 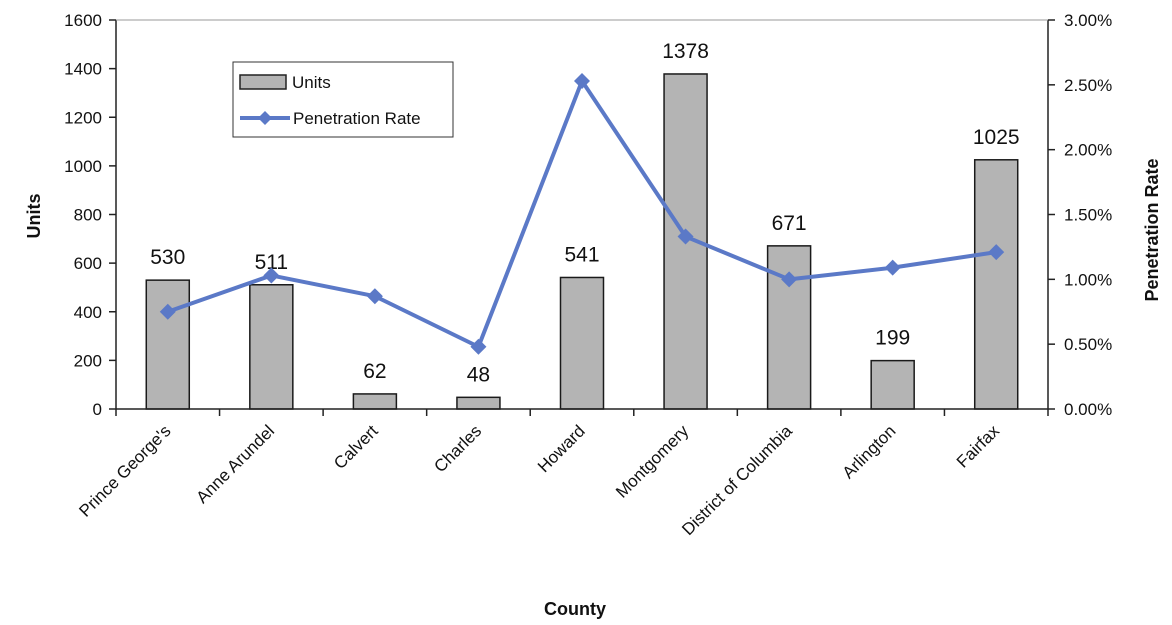 I want to click on x-tick-label: Fairfax, so click(x=978, y=446).